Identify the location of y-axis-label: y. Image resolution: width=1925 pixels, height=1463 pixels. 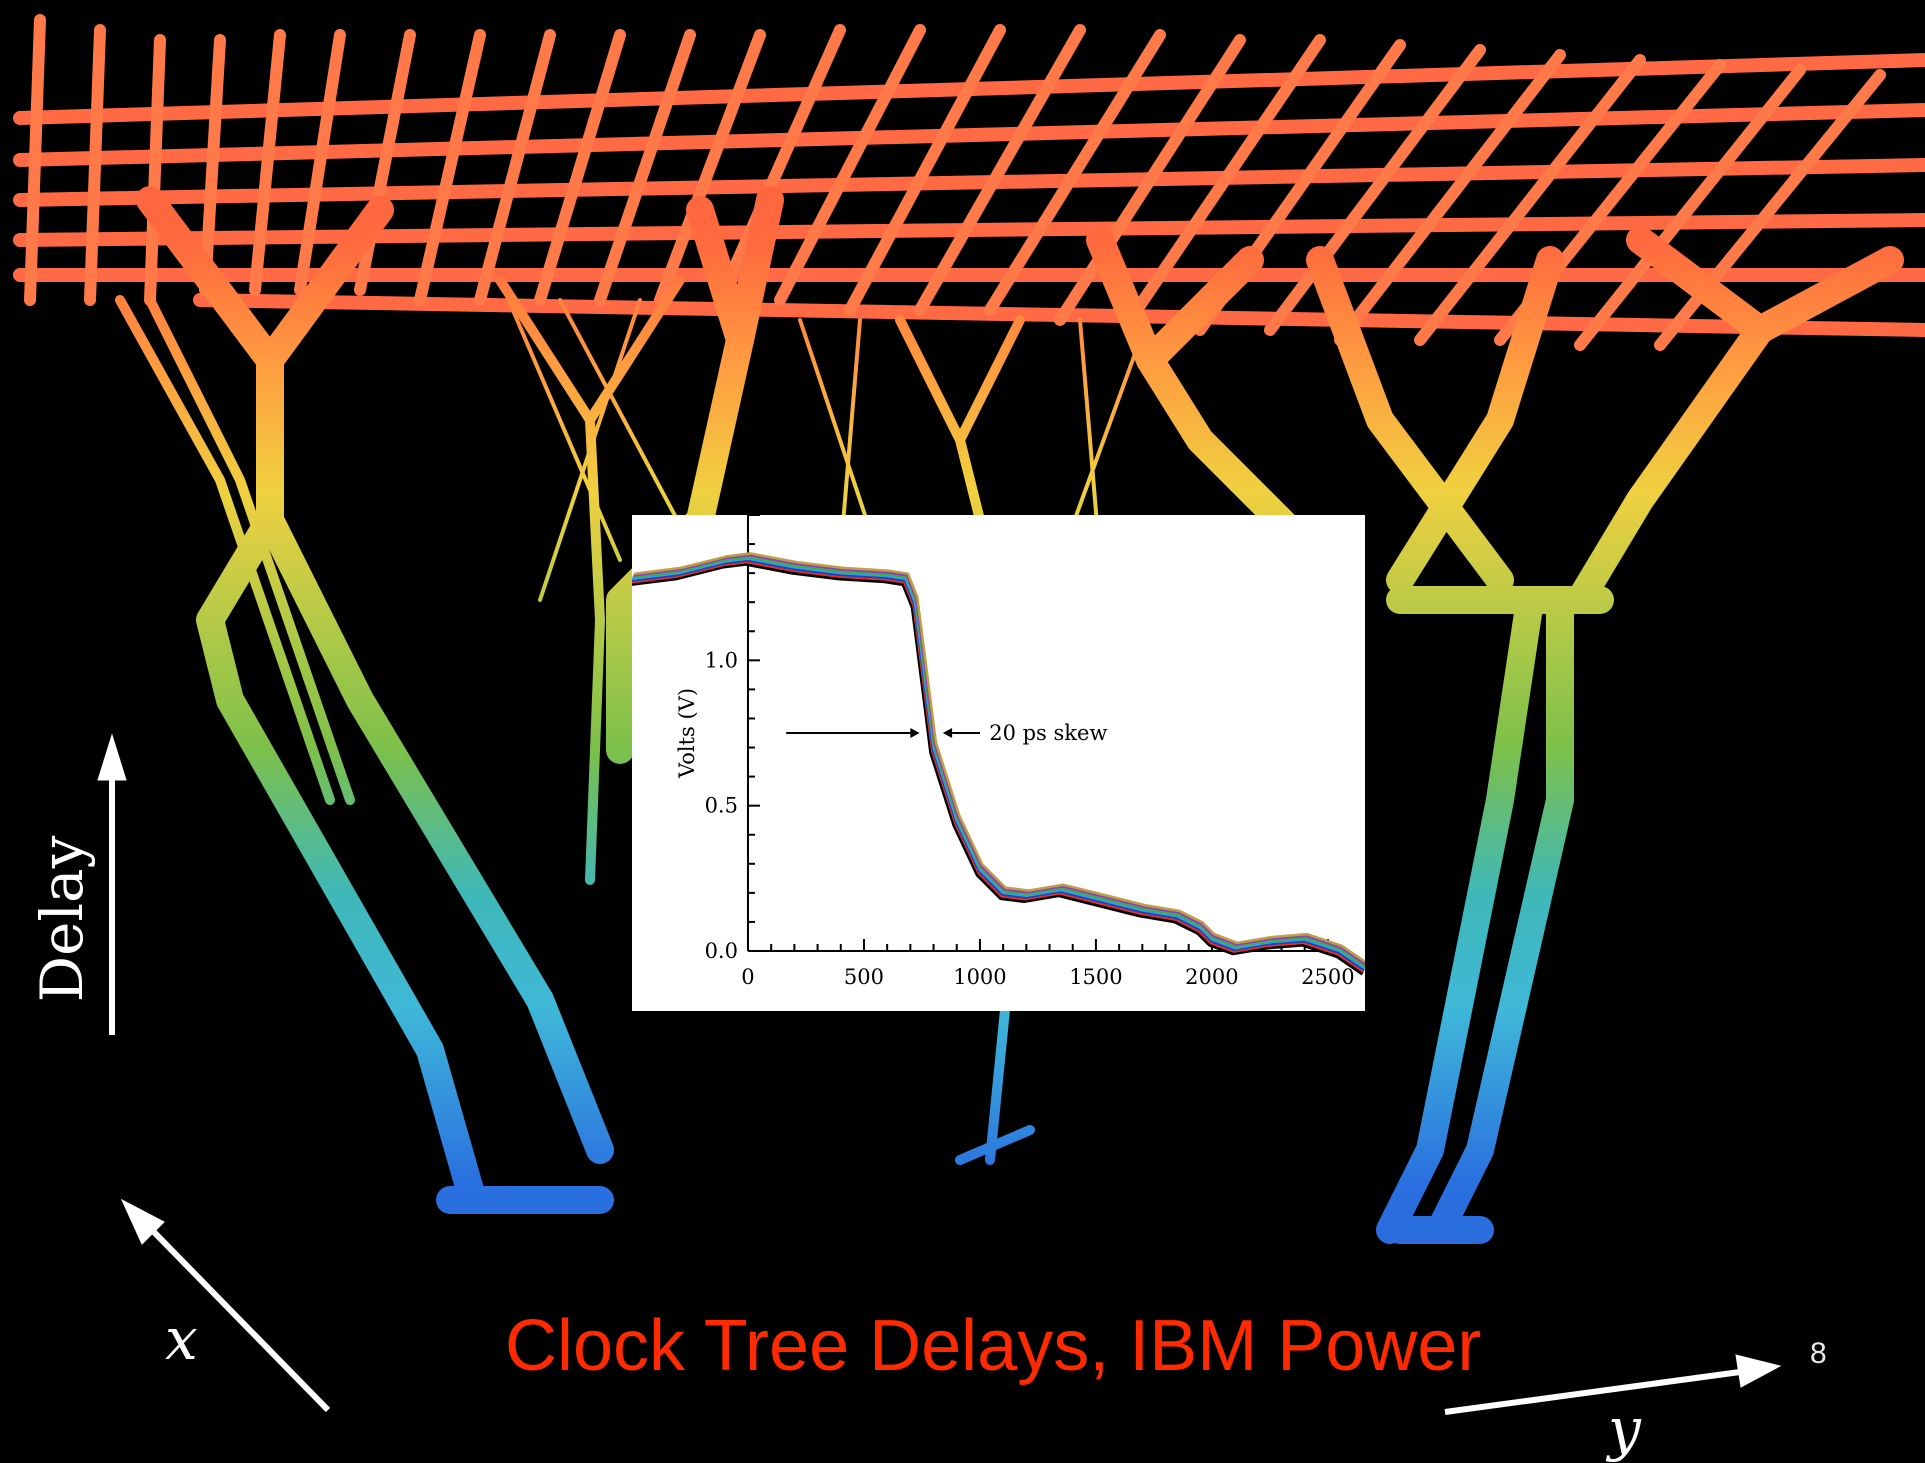
(1624, 1429).